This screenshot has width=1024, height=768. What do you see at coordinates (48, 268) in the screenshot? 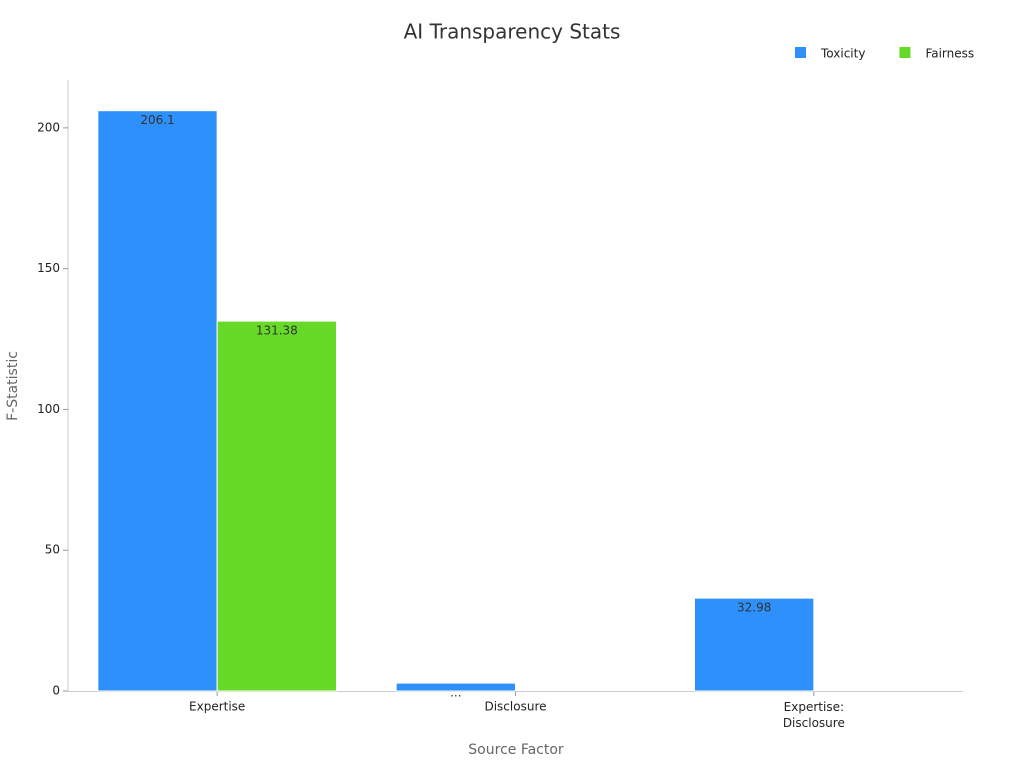
I see `y-tick-label: 150` at bounding box center [48, 268].